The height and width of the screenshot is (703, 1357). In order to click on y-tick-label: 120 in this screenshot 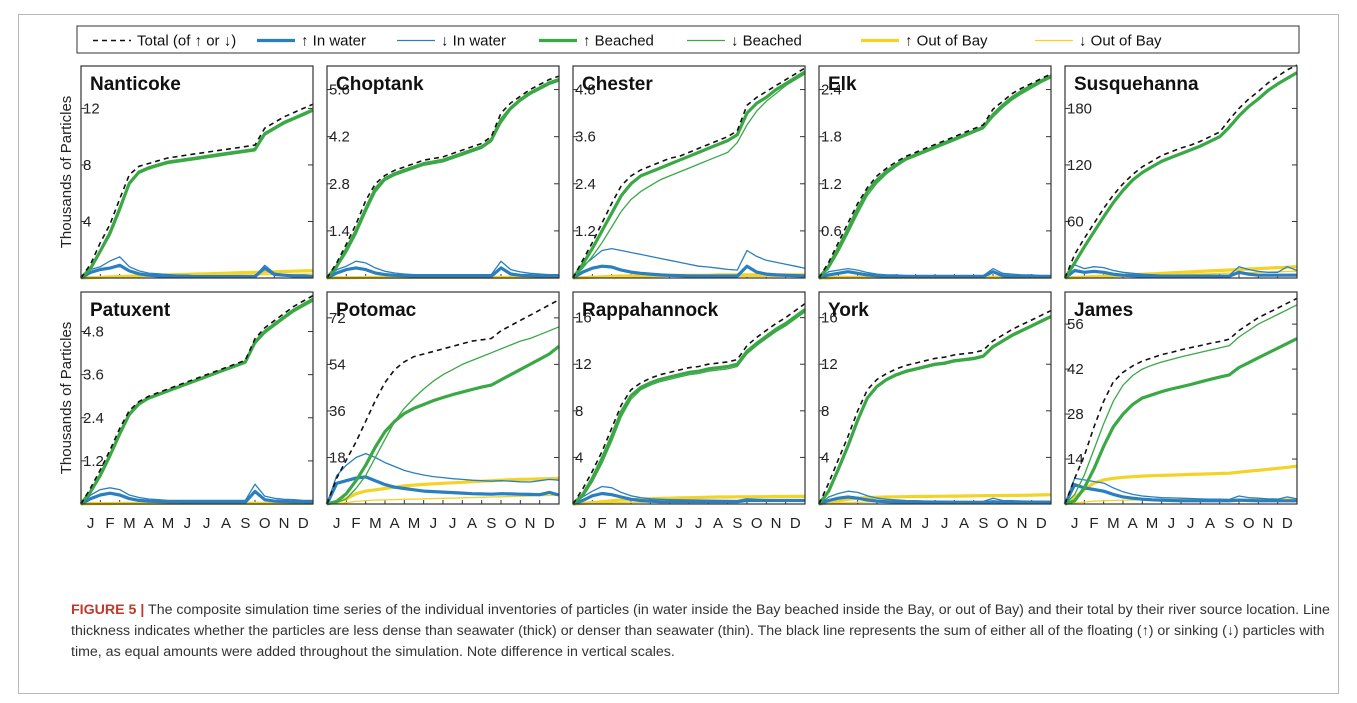, I will do `click(1079, 165)`.